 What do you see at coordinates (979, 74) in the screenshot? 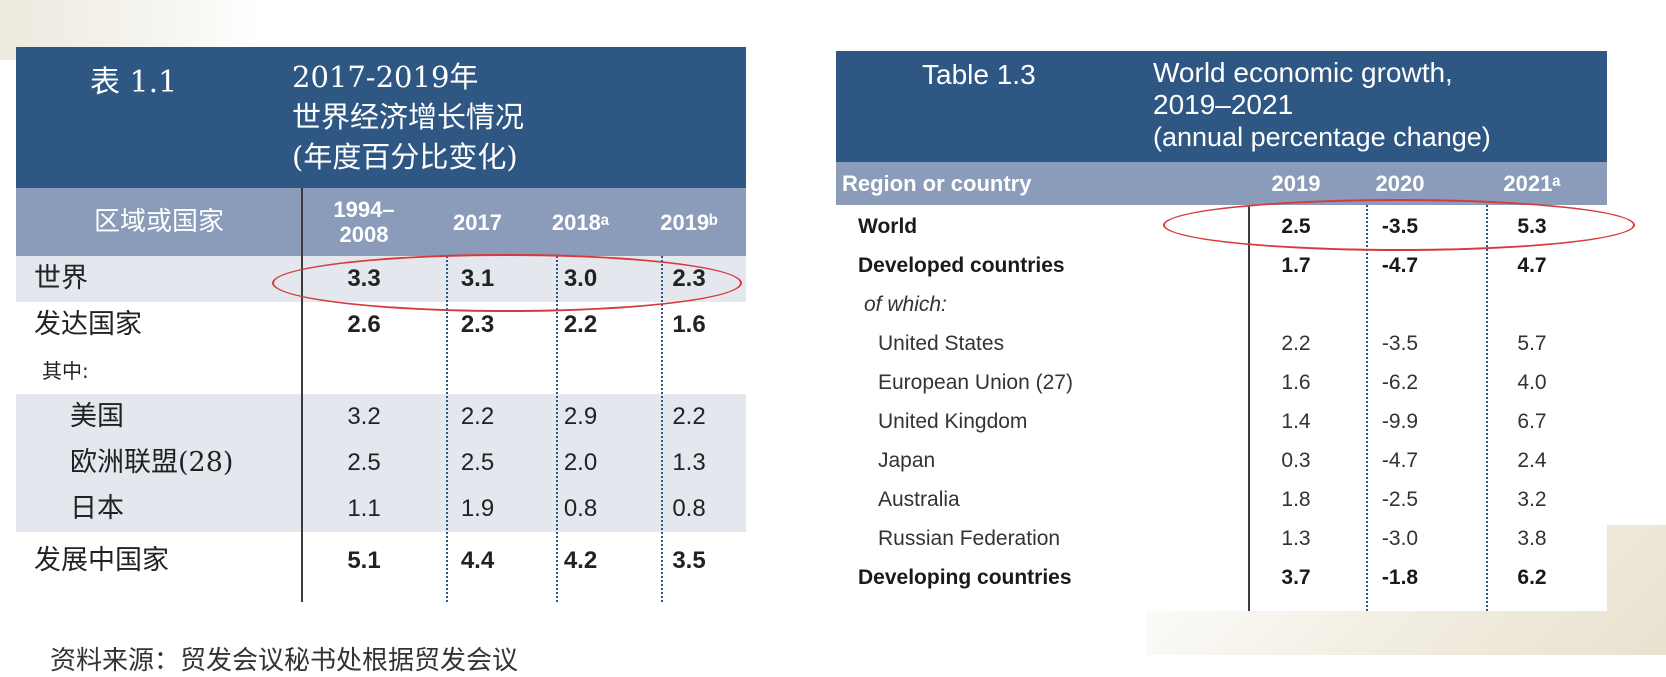
I see `table-number: Table 1.3` at bounding box center [979, 74].